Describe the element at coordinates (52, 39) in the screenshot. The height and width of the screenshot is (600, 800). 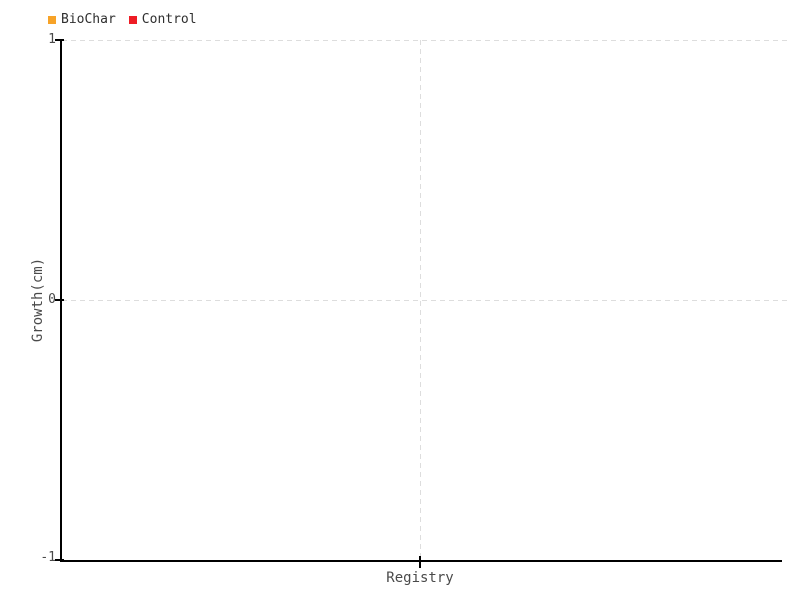
I see `y-tick-label-1: 1` at that location.